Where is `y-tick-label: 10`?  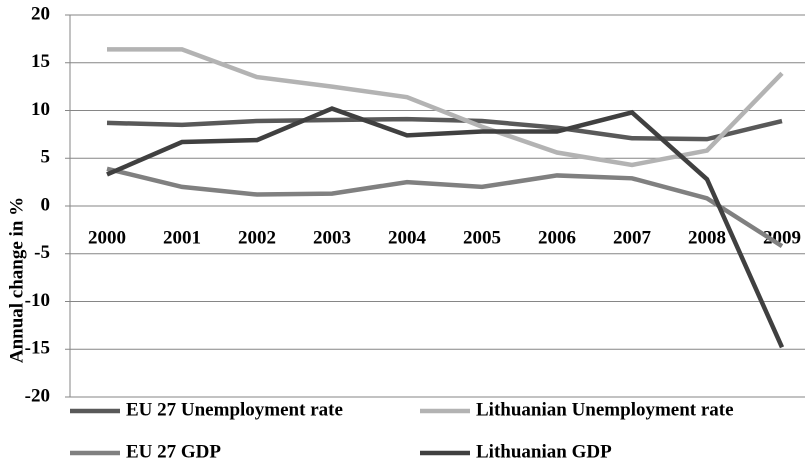
y-tick-label: 10 is located at coordinates (40, 109).